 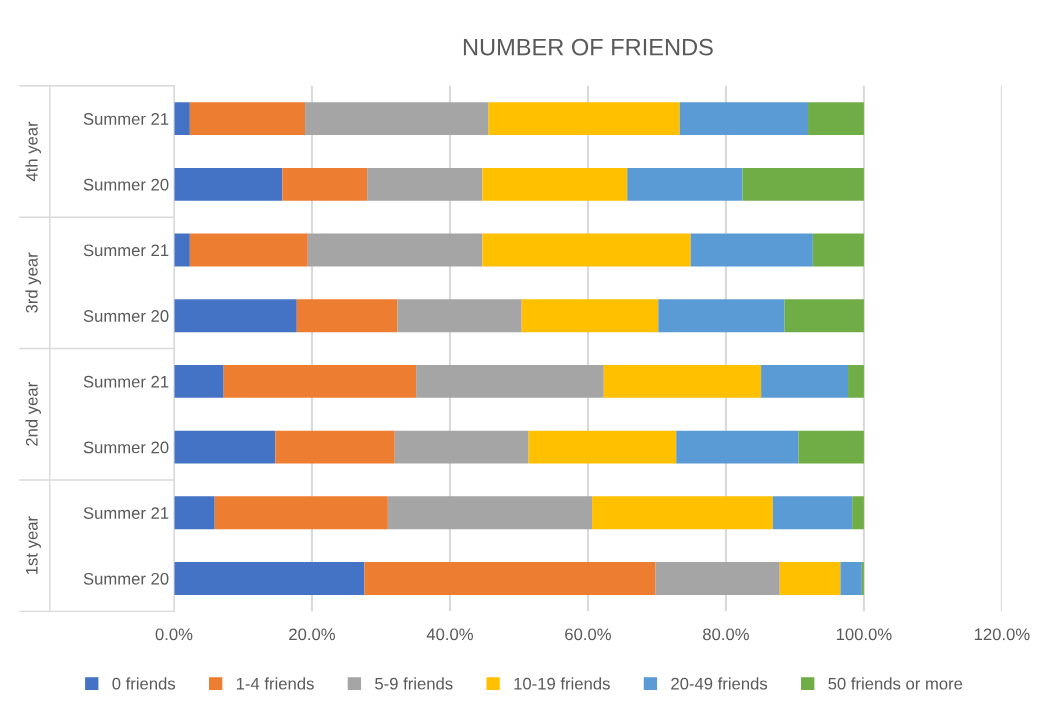 I want to click on x-tick-label: 60.0%, so click(x=588, y=634).